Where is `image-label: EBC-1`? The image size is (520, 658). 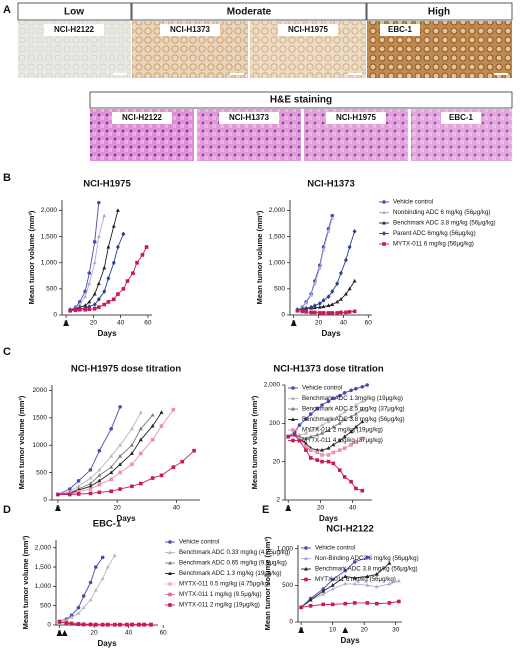
image-label: EBC-1 is located at coordinates (400, 29).